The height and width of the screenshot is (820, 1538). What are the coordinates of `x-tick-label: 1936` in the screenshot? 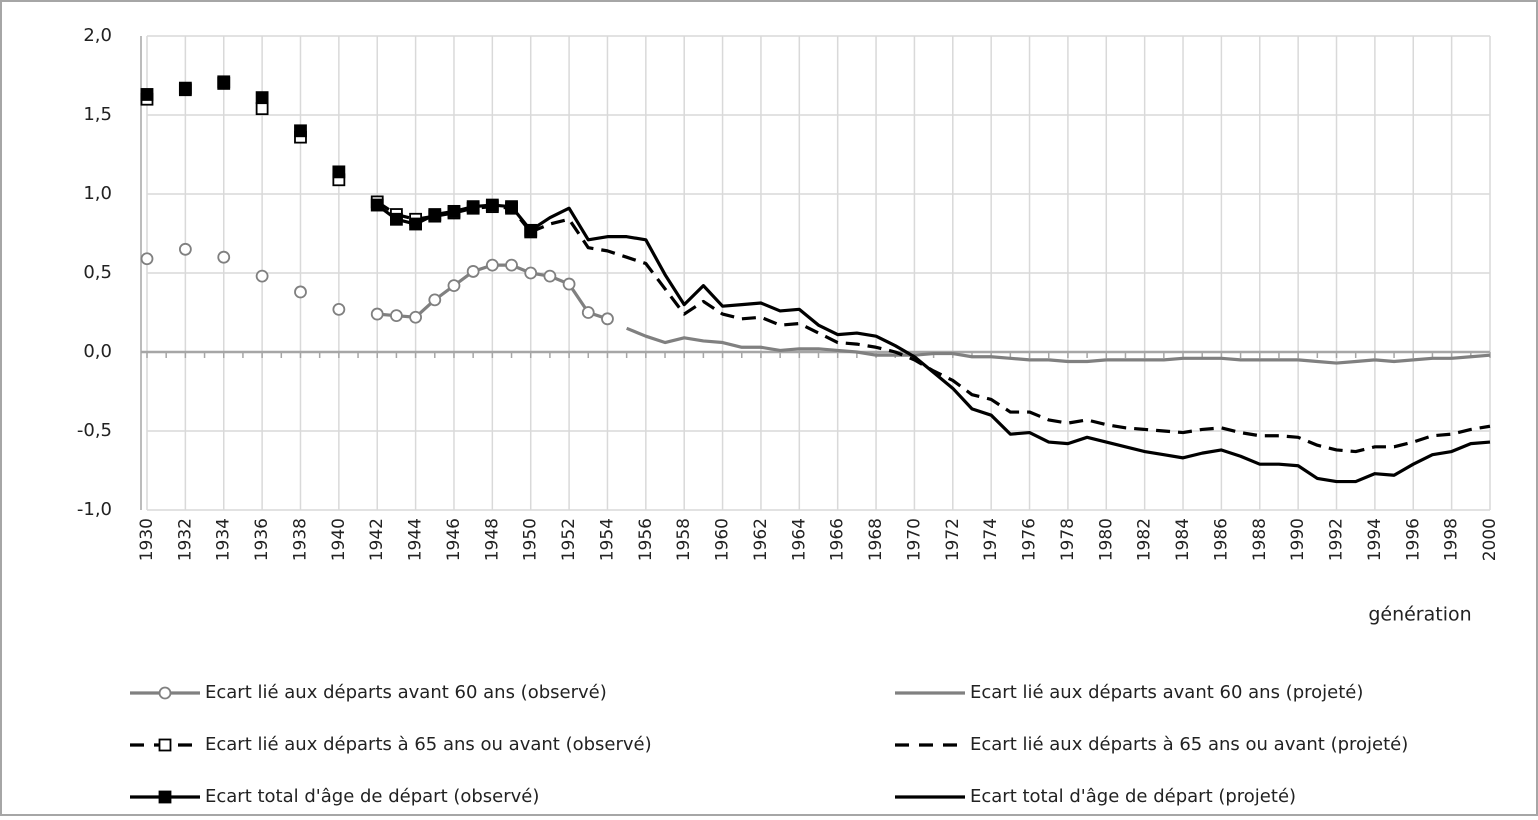 It's located at (262, 539).